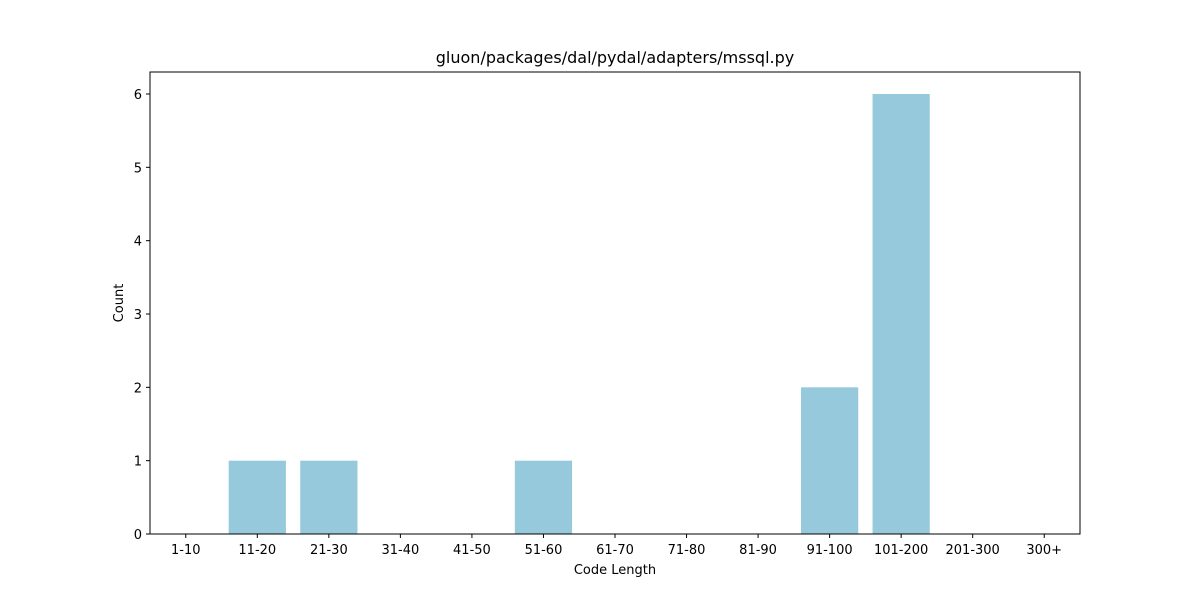 Image resolution: width=1200 pixels, height=604 pixels. Describe the element at coordinates (400, 550) in the screenshot. I see `x-tick-label: 31-40` at that location.